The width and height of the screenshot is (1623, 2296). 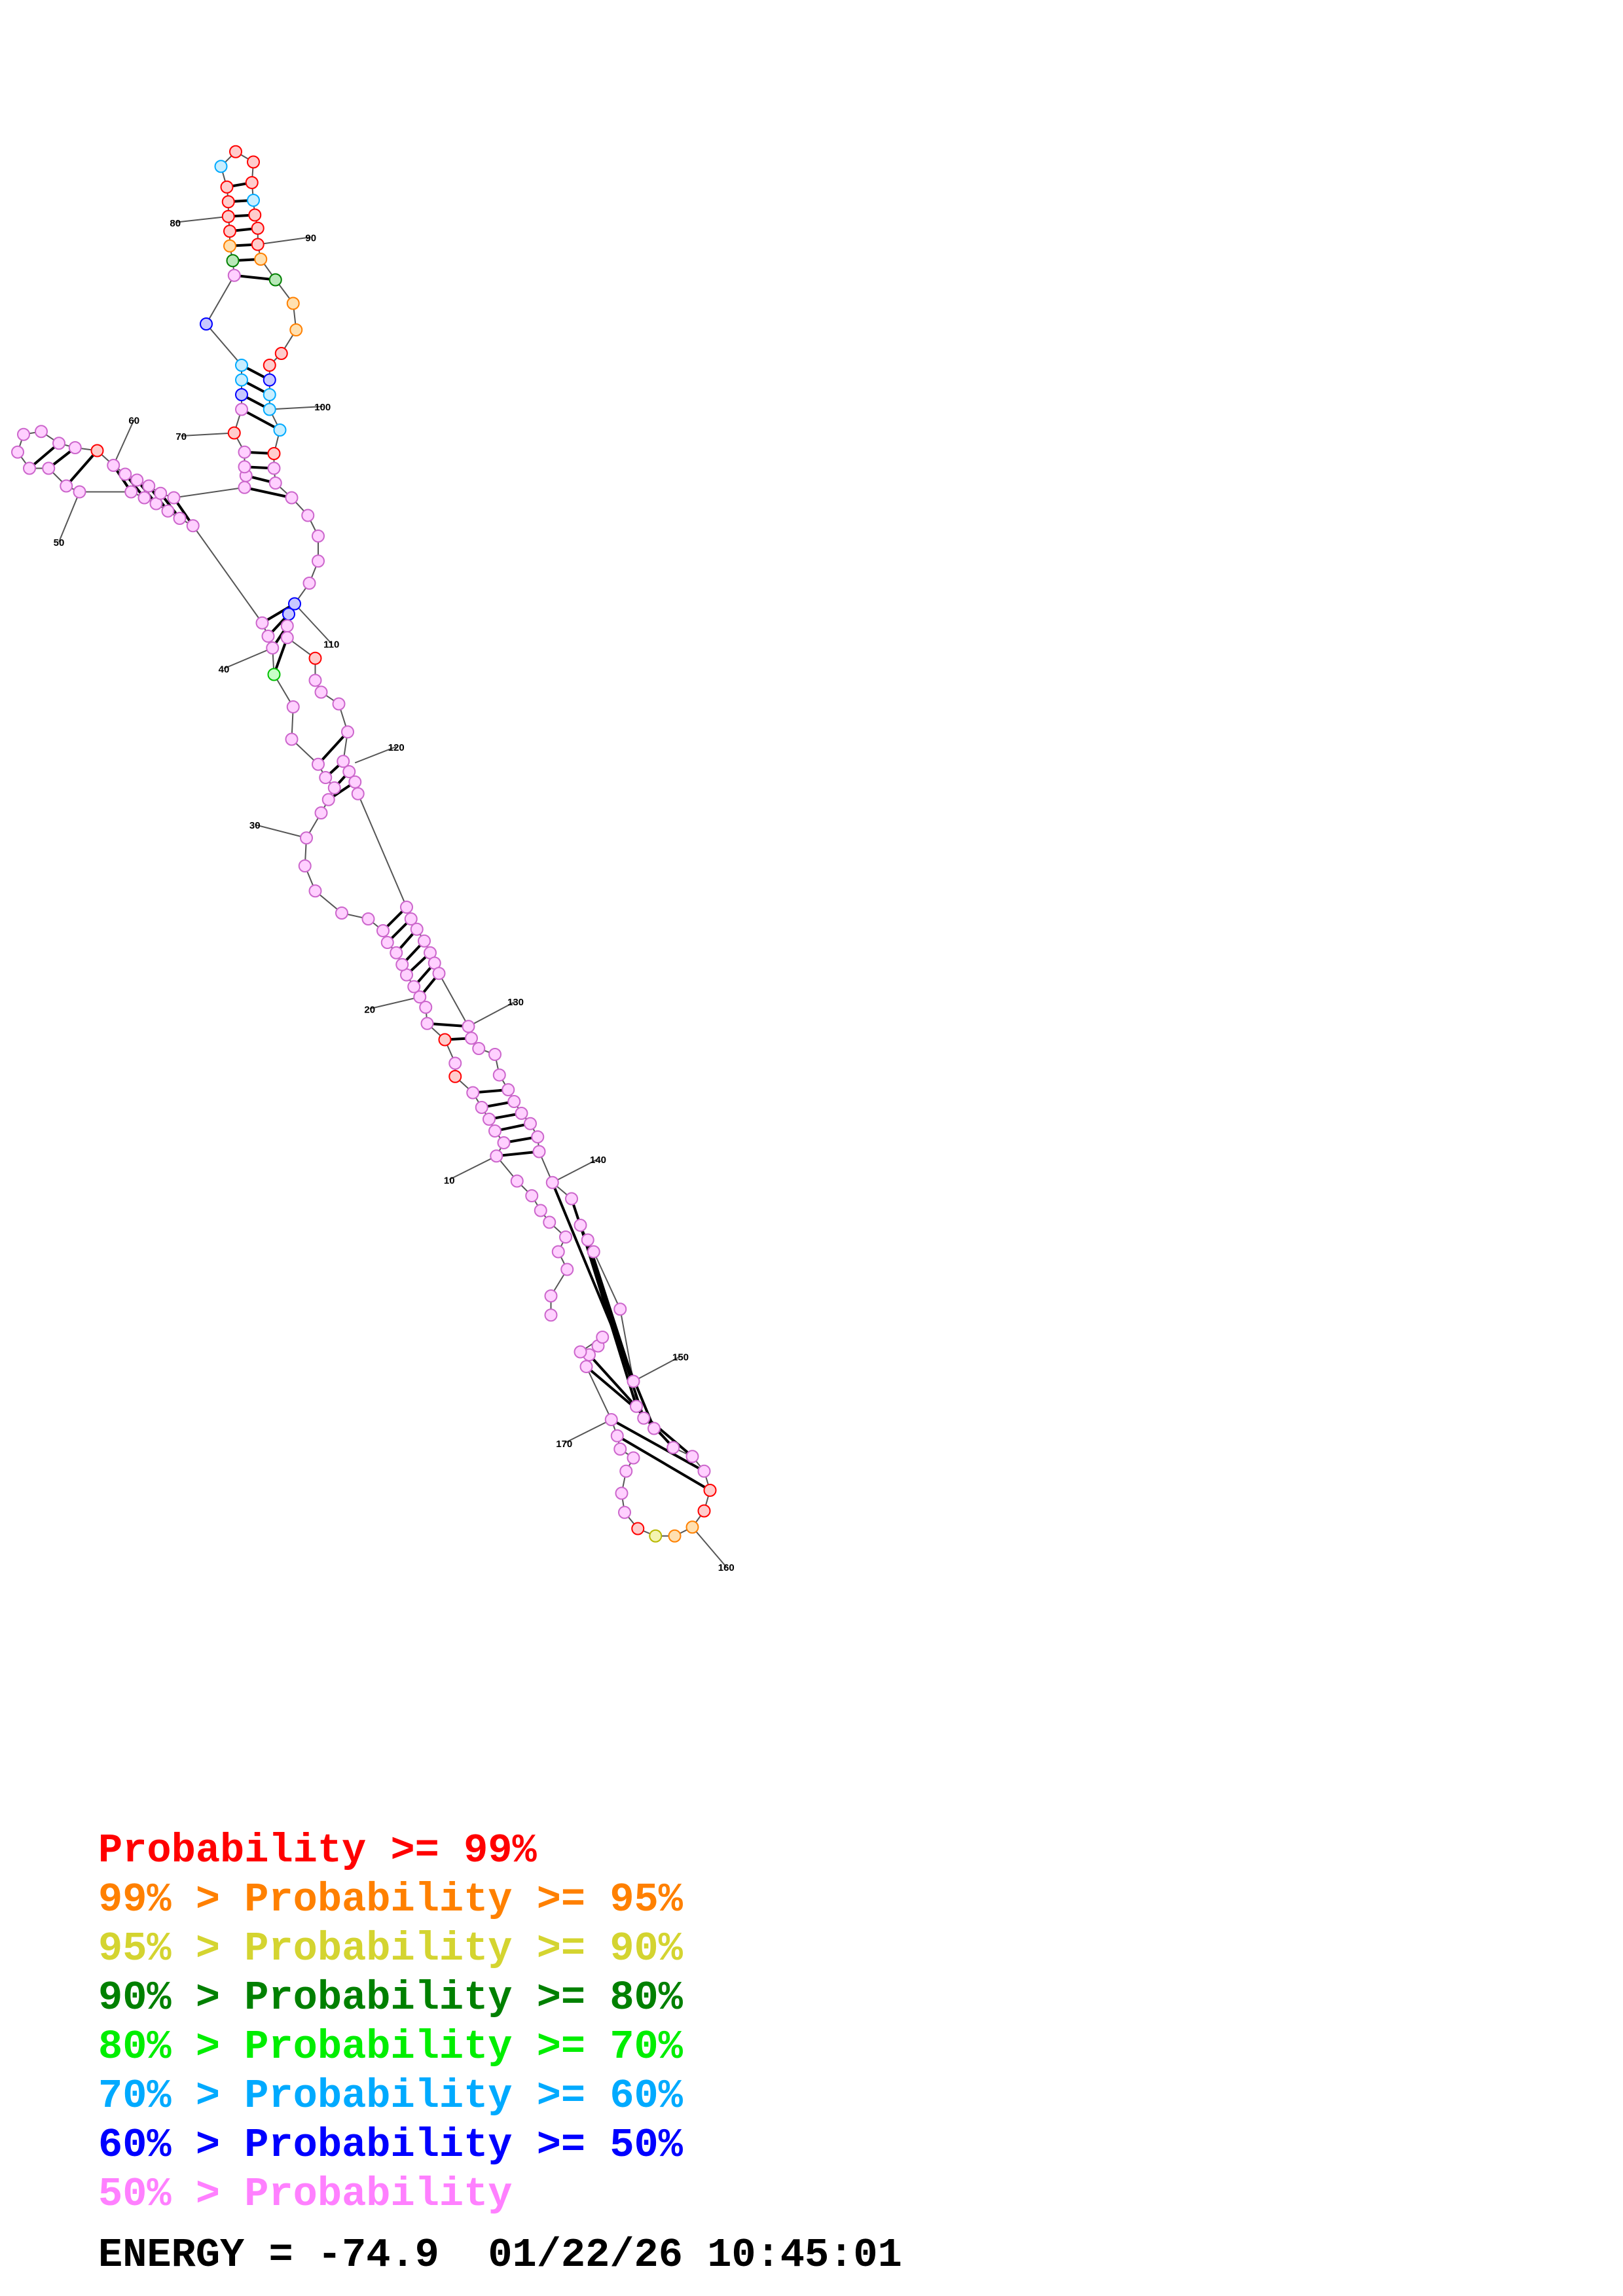 I want to click on position-label: 140, so click(x=598, y=1160).